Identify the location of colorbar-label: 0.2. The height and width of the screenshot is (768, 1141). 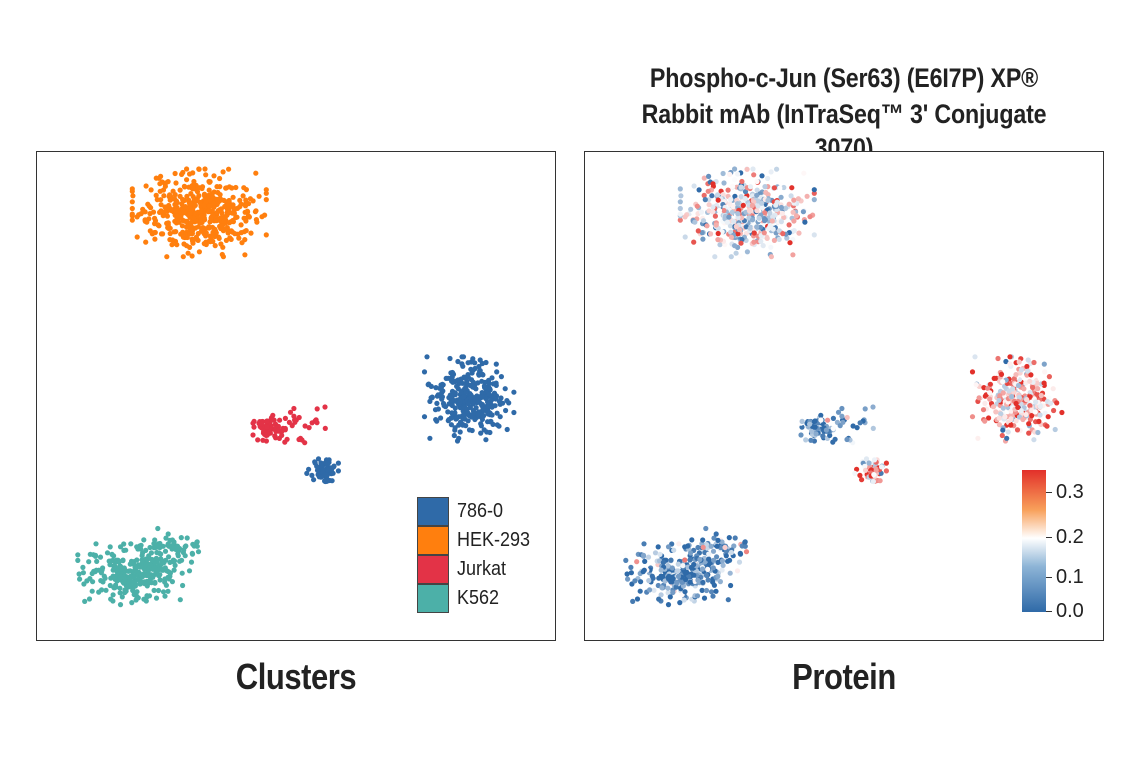
(1070, 537).